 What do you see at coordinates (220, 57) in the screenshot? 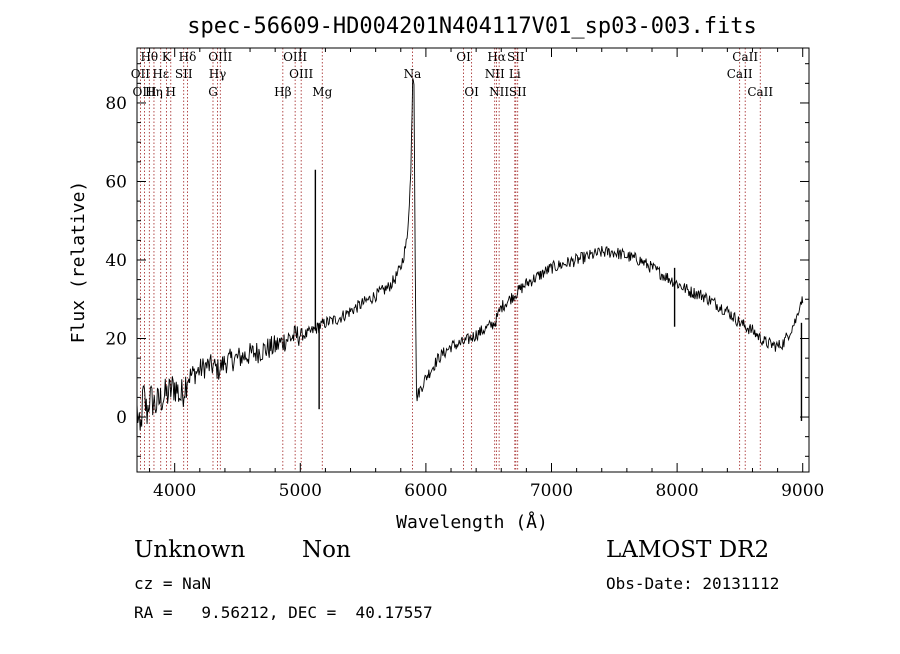
I see `spectral-line-label-9: OIII` at bounding box center [220, 57].